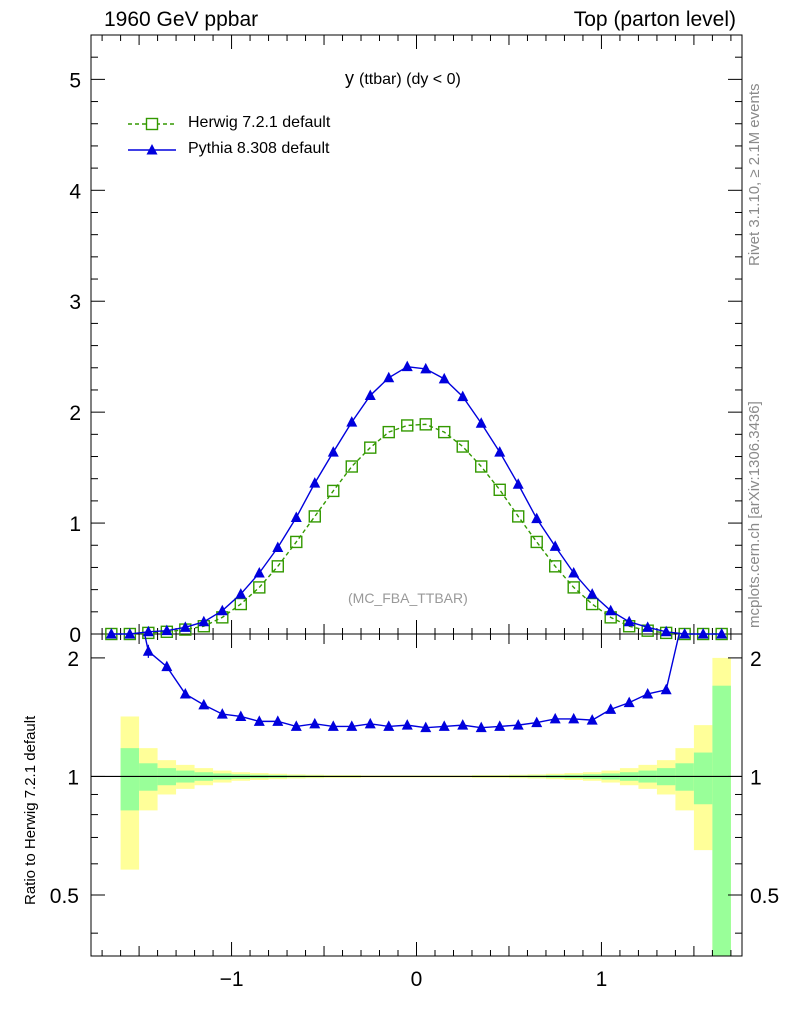  What do you see at coordinates (259, 148) in the screenshot?
I see `legend-label-pythia: Pythia 8.308 default` at bounding box center [259, 148].